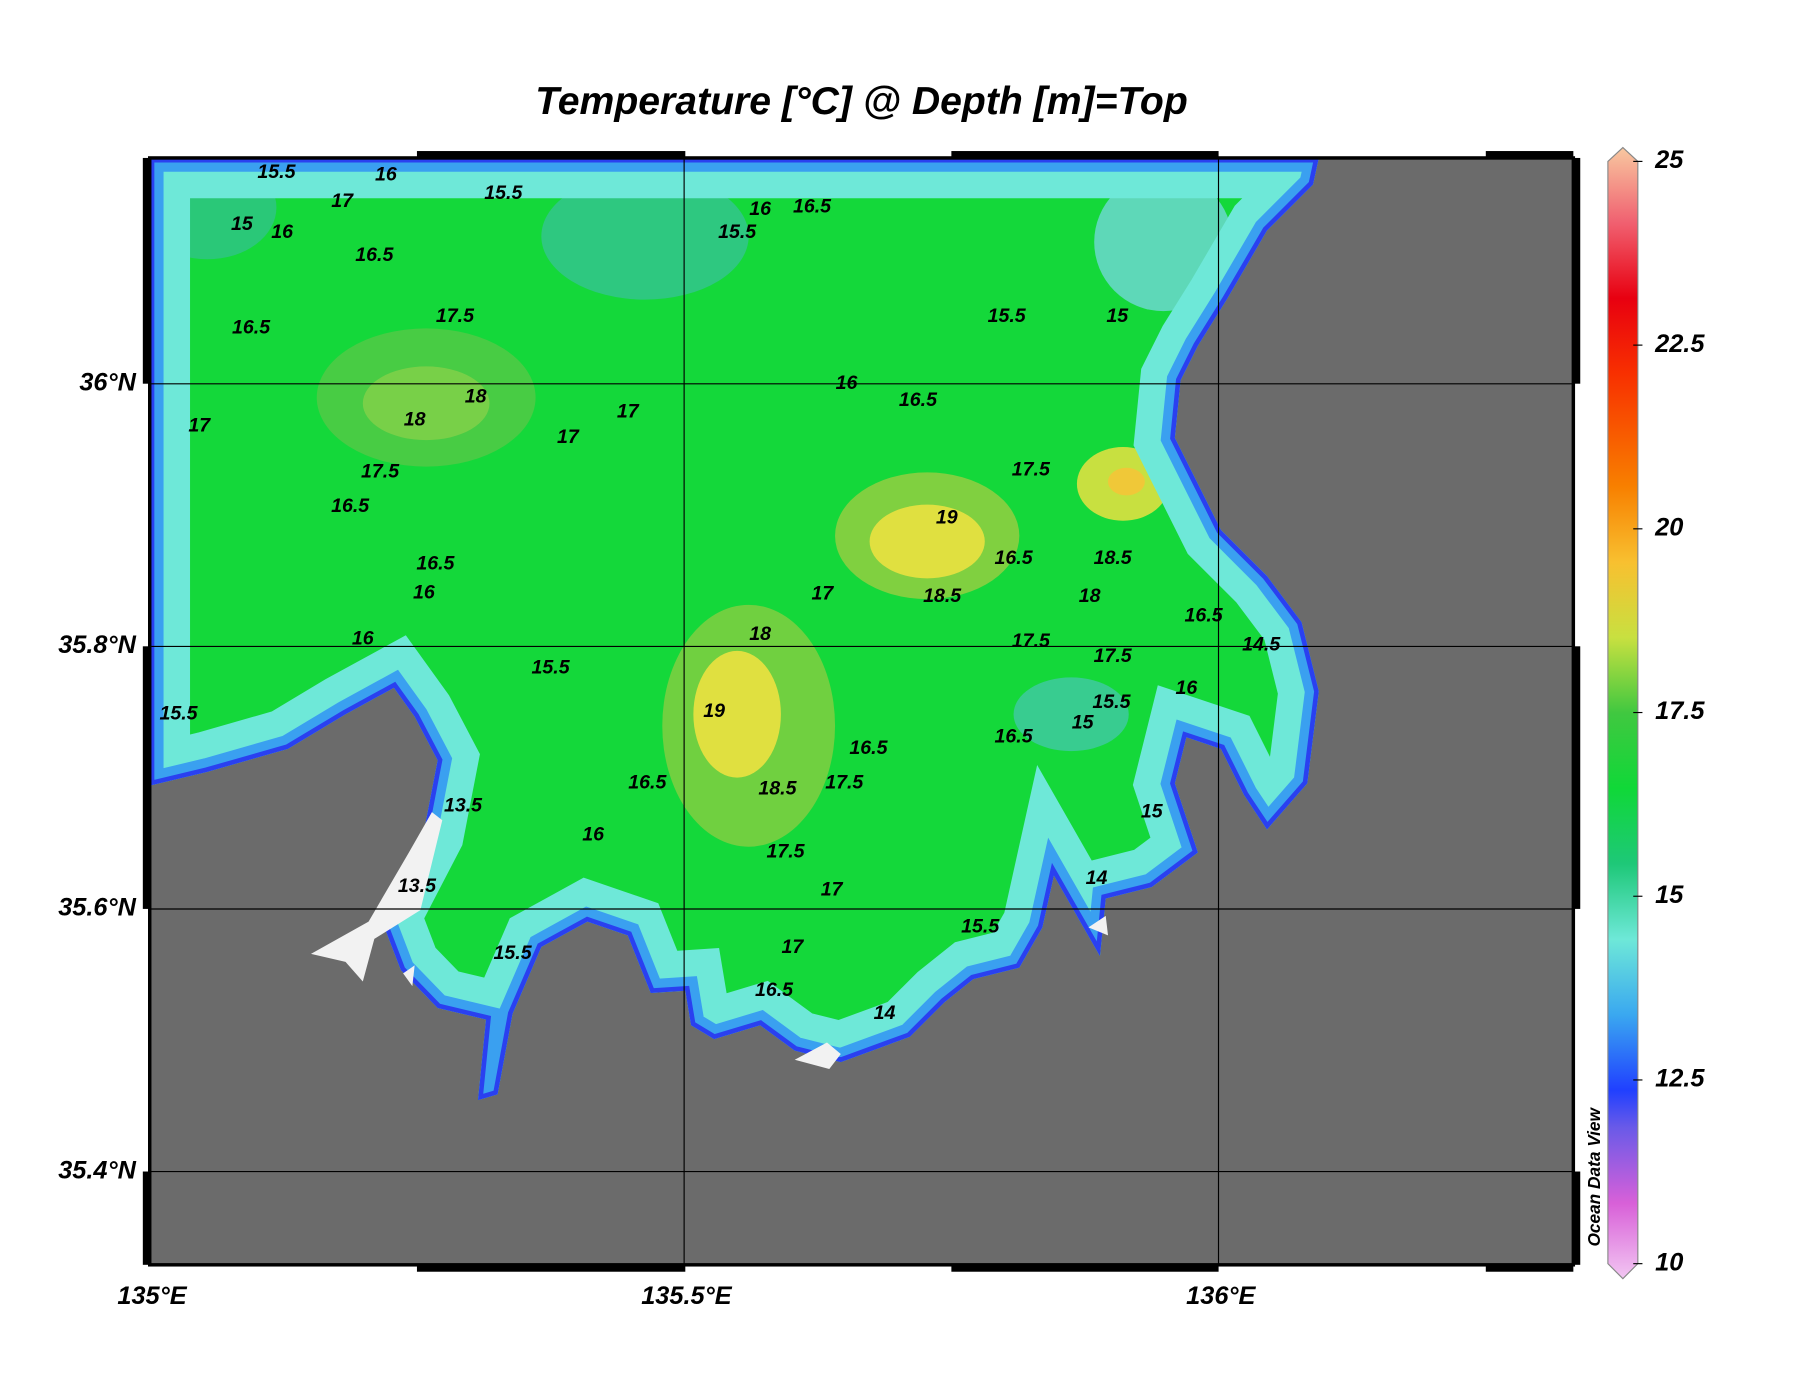 The height and width of the screenshot is (1379, 1806). Describe the element at coordinates (107, 382) in the screenshot. I see `y-tick-label: 36°N` at that location.